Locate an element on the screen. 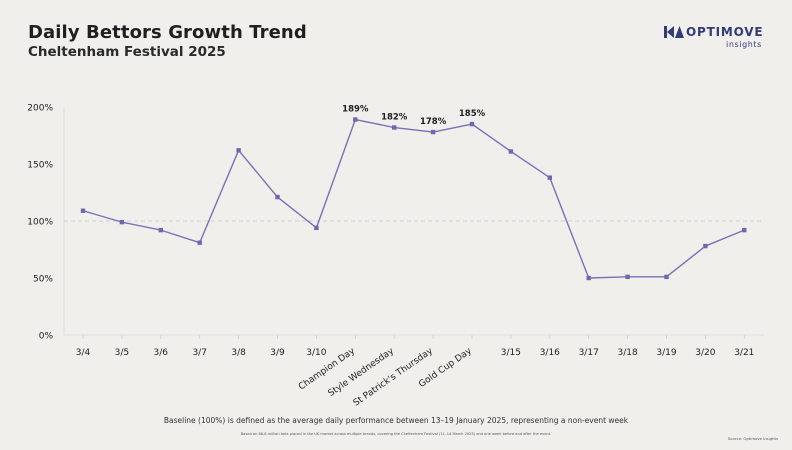 The height and width of the screenshot is (450, 792). data-label: 182% is located at coordinates (394, 118).